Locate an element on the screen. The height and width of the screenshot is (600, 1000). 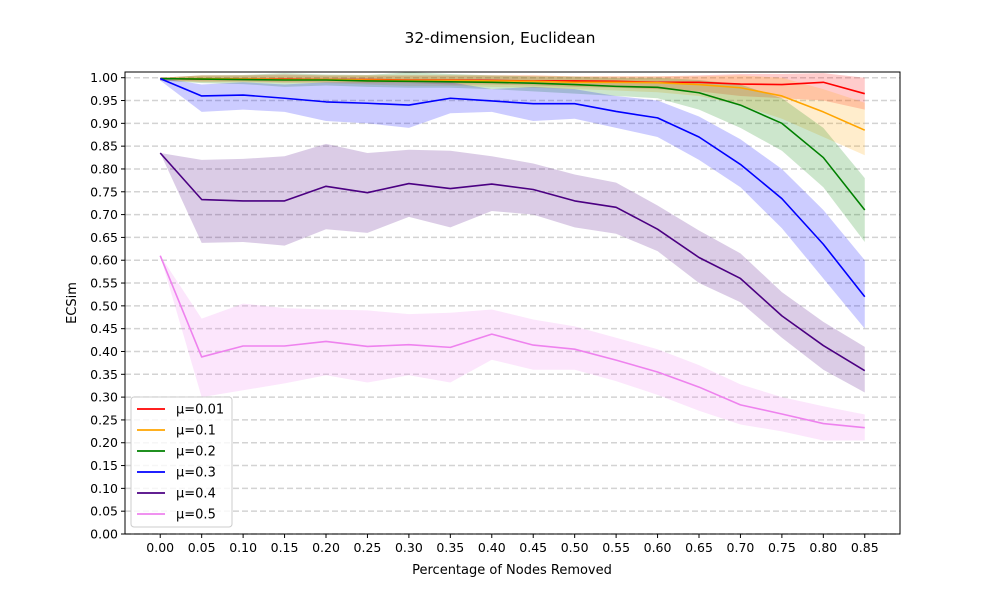
x-tick-label: 0.35 is located at coordinates (450, 547).